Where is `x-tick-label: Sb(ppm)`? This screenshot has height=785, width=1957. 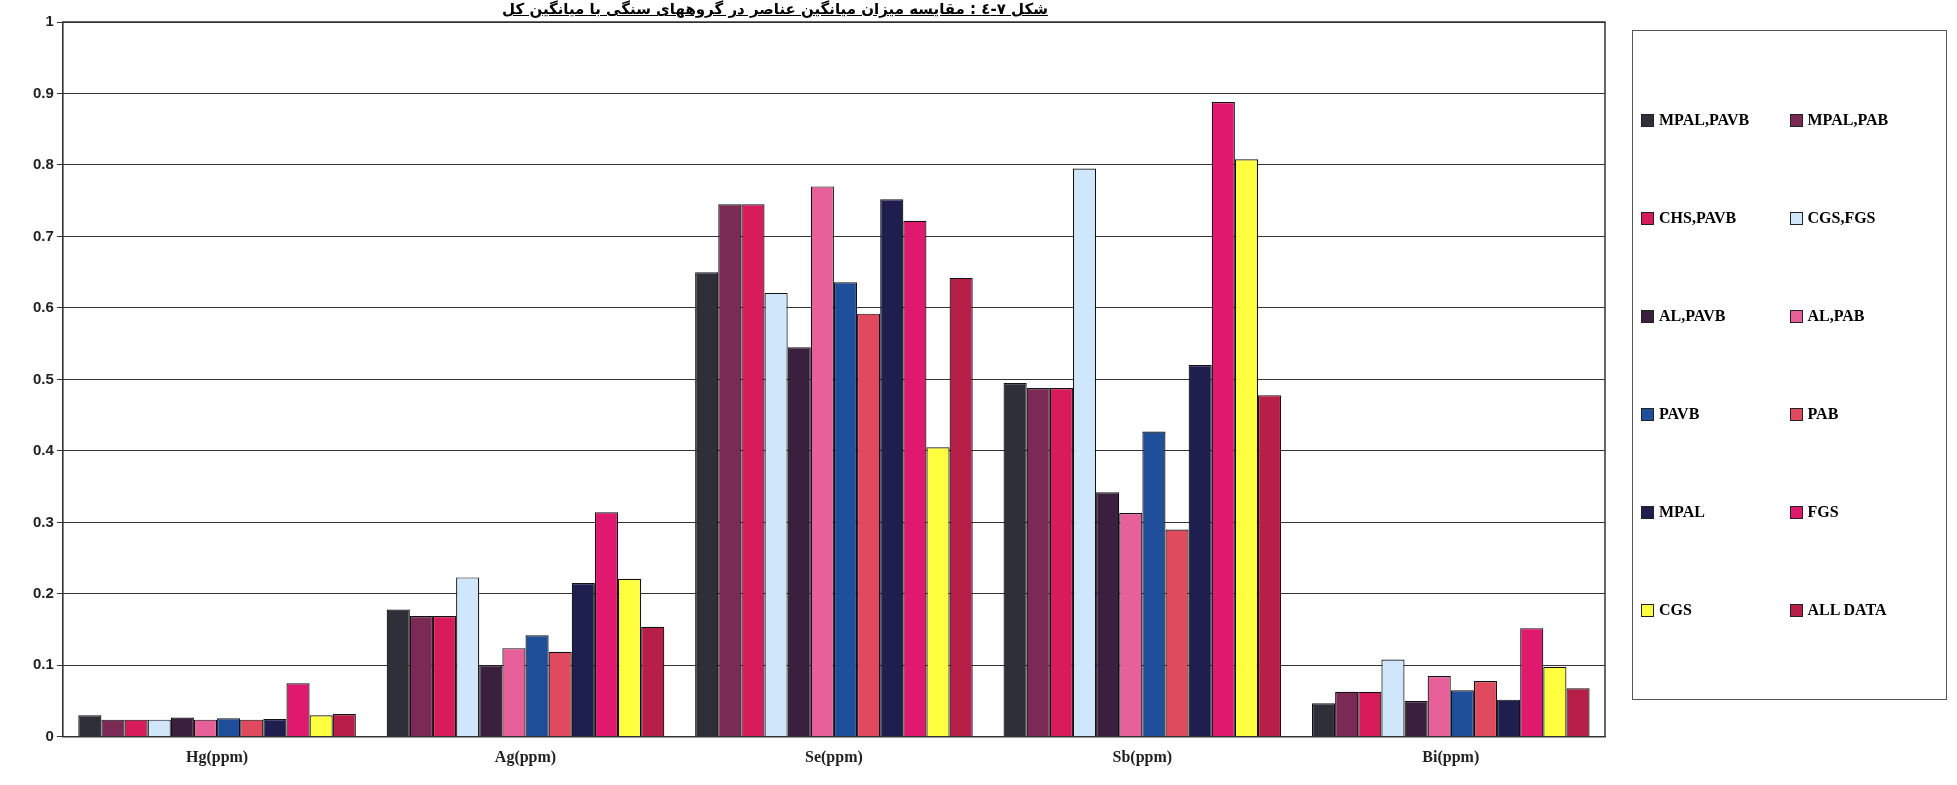 x-tick-label: Sb(ppm) is located at coordinates (1142, 756).